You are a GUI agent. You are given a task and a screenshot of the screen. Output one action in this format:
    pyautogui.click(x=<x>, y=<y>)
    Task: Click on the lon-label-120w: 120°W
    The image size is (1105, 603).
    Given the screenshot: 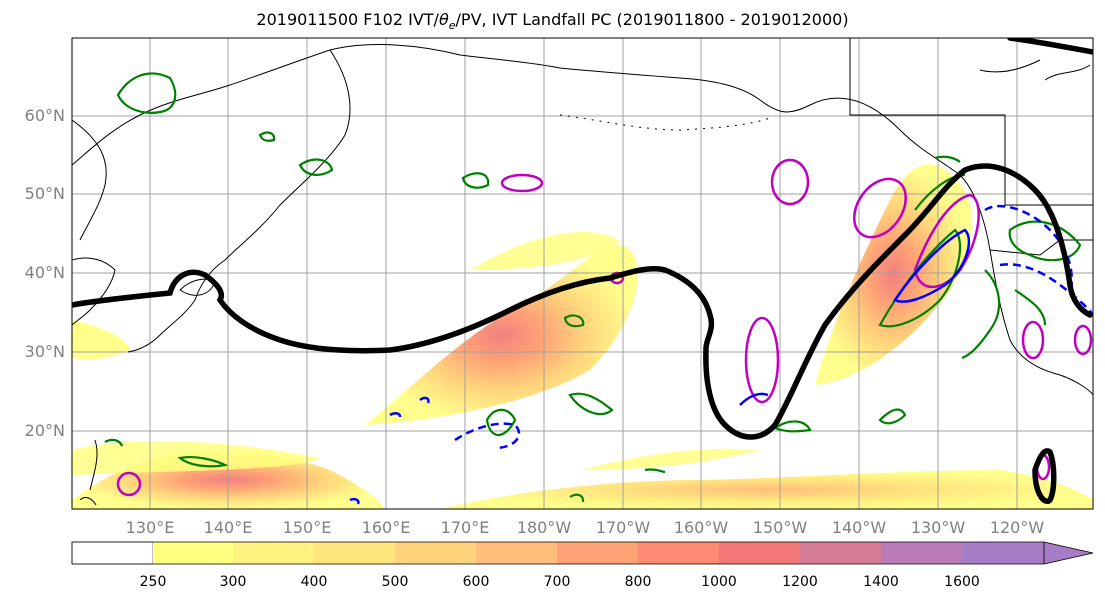 What is the action you would take?
    pyautogui.click(x=1017, y=527)
    